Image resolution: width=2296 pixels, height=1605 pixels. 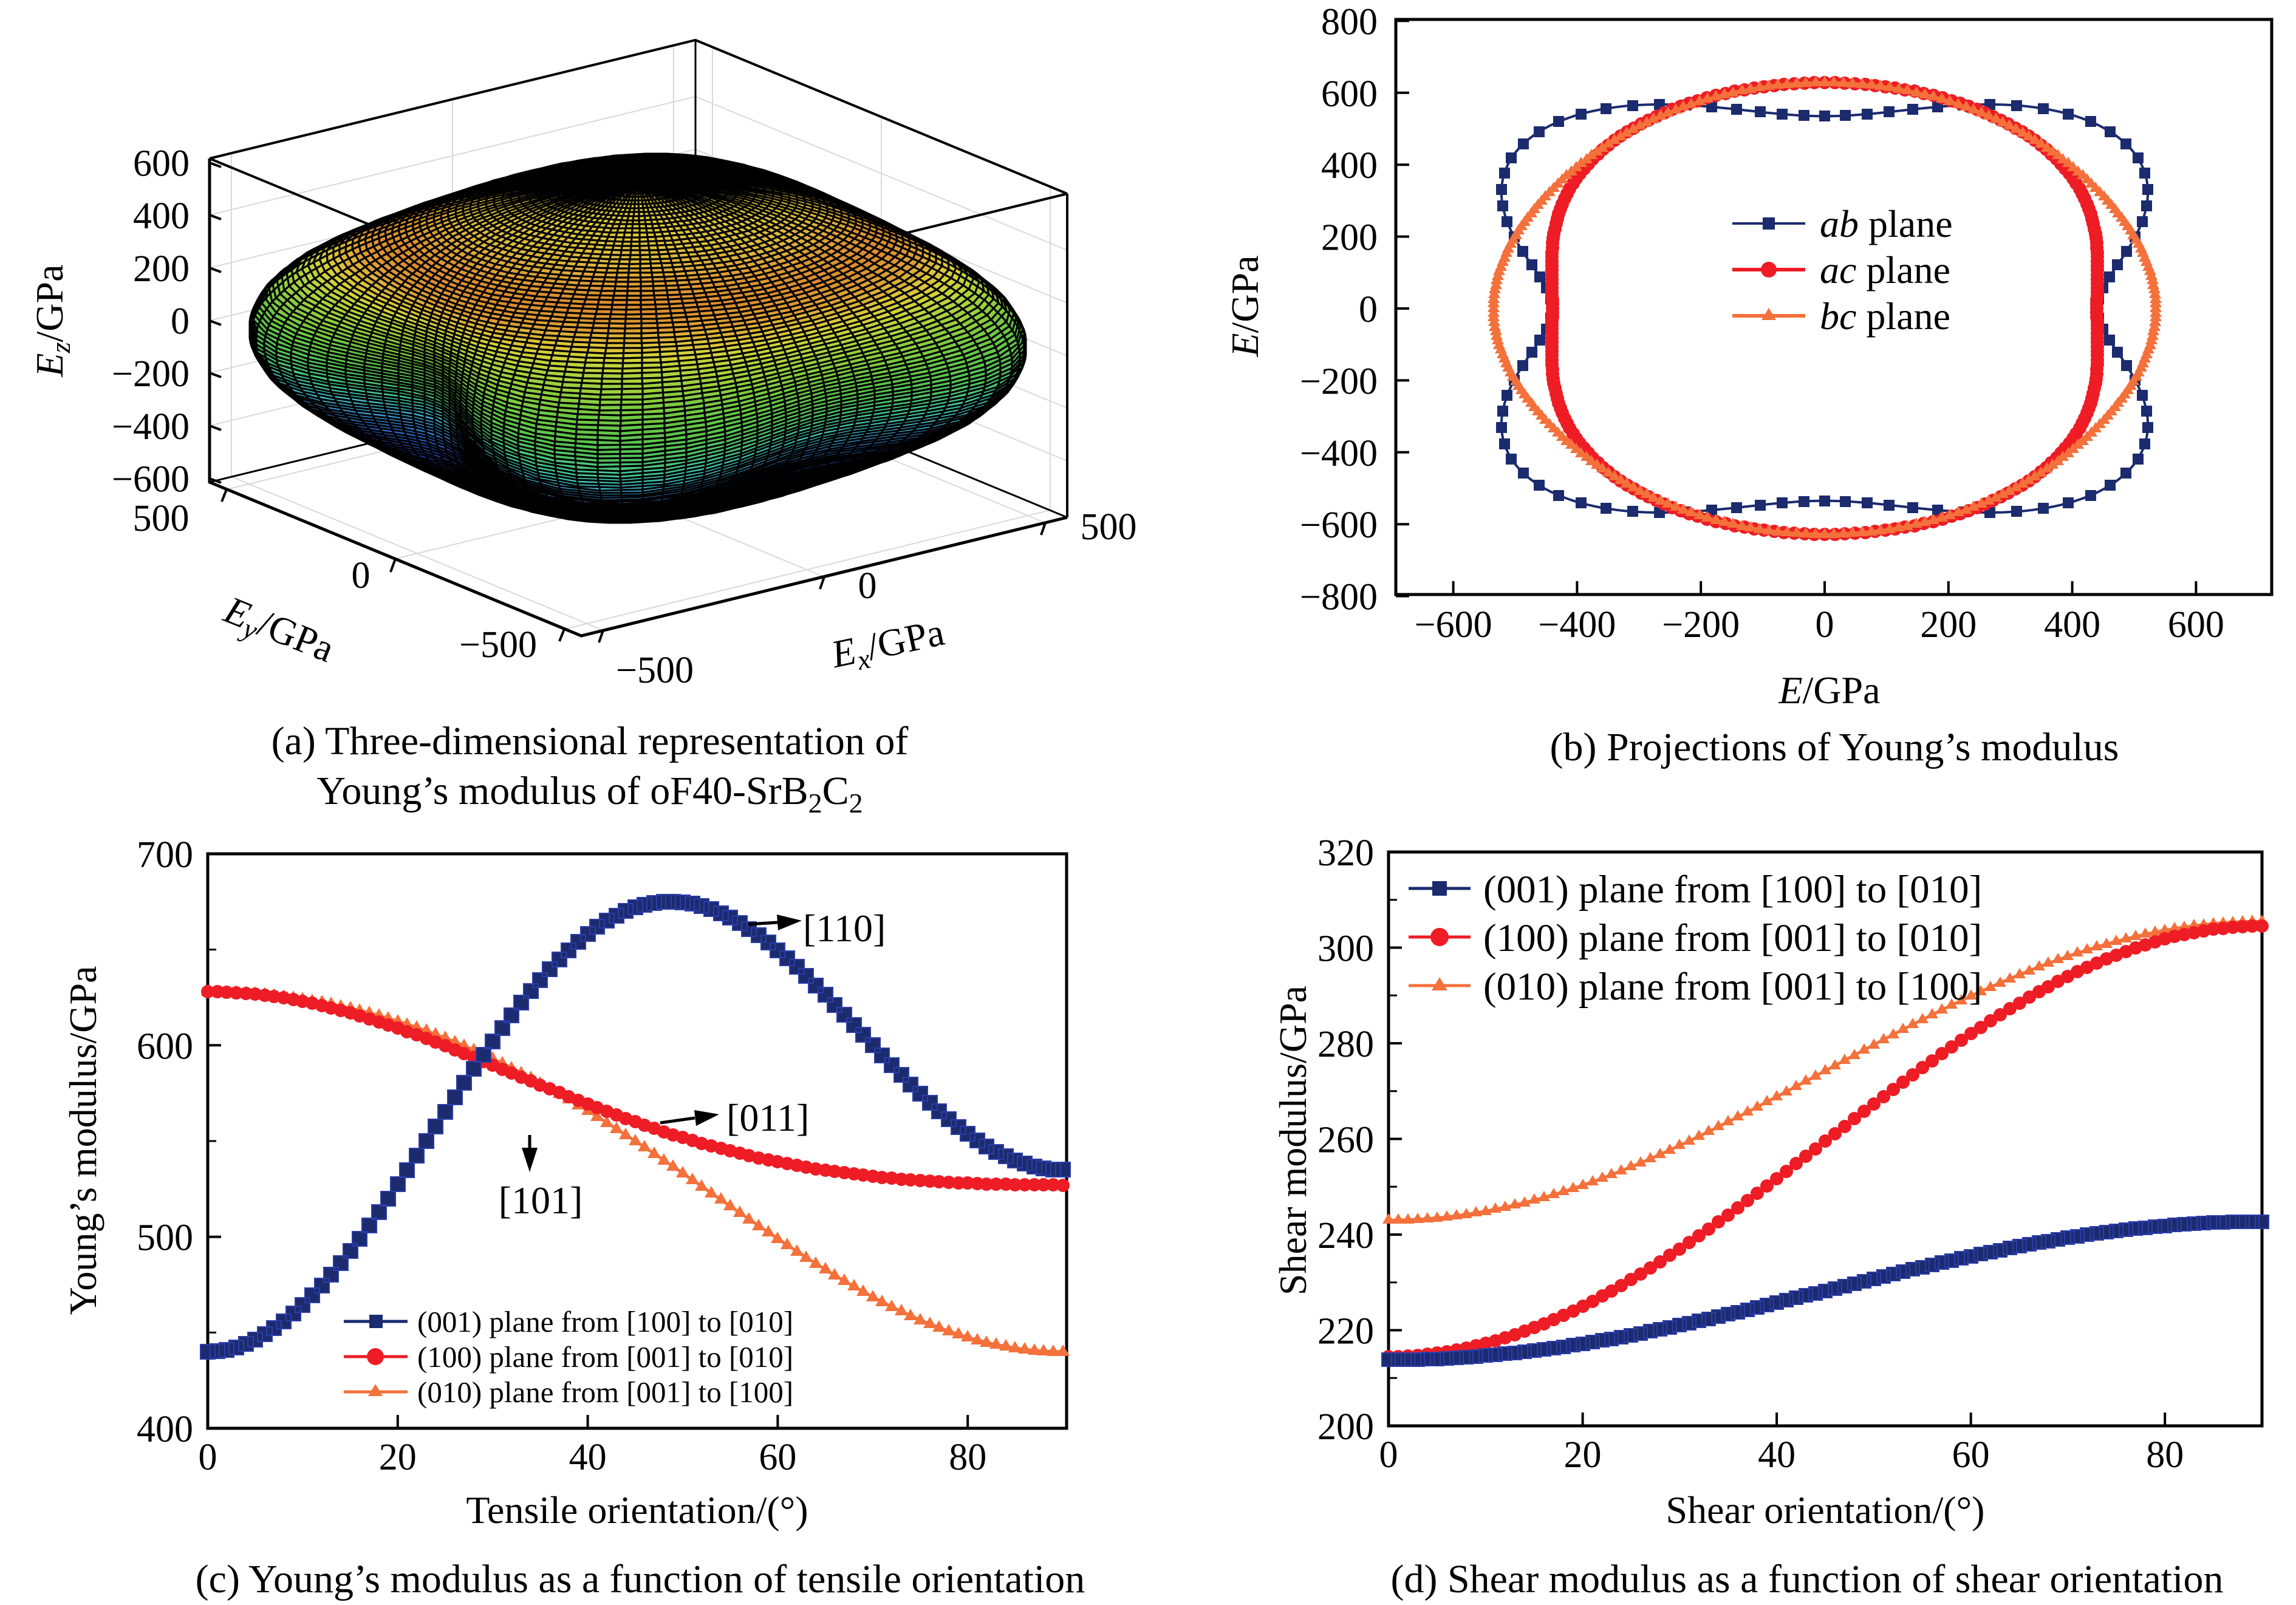 I want to click on svg-text: 260, so click(x=1345, y=1140).